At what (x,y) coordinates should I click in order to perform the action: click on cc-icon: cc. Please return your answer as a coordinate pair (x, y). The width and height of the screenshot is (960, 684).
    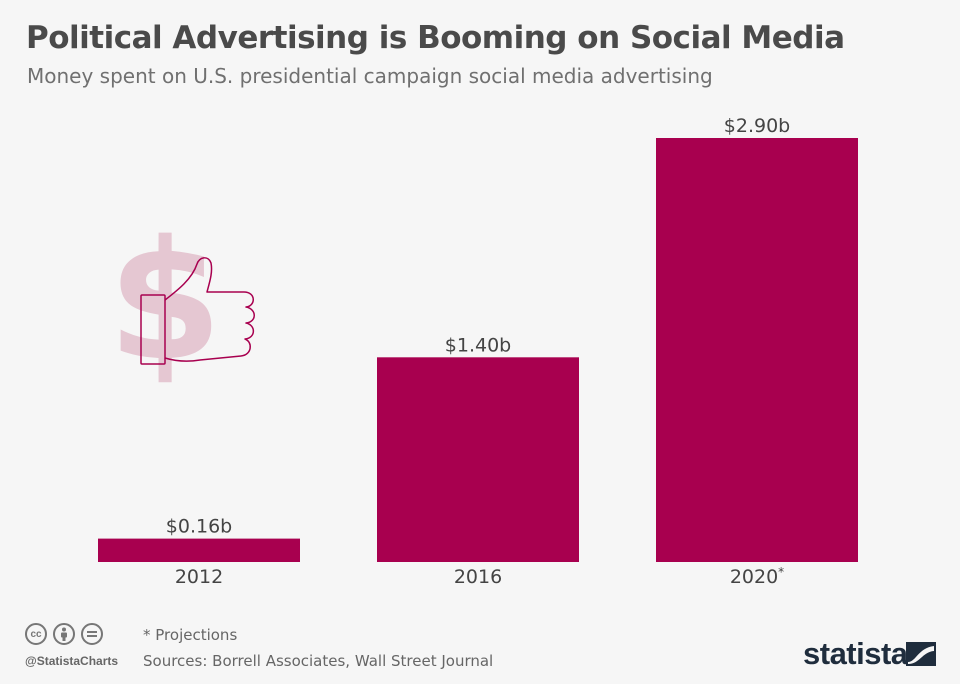
    Looking at the image, I should click on (36, 634).